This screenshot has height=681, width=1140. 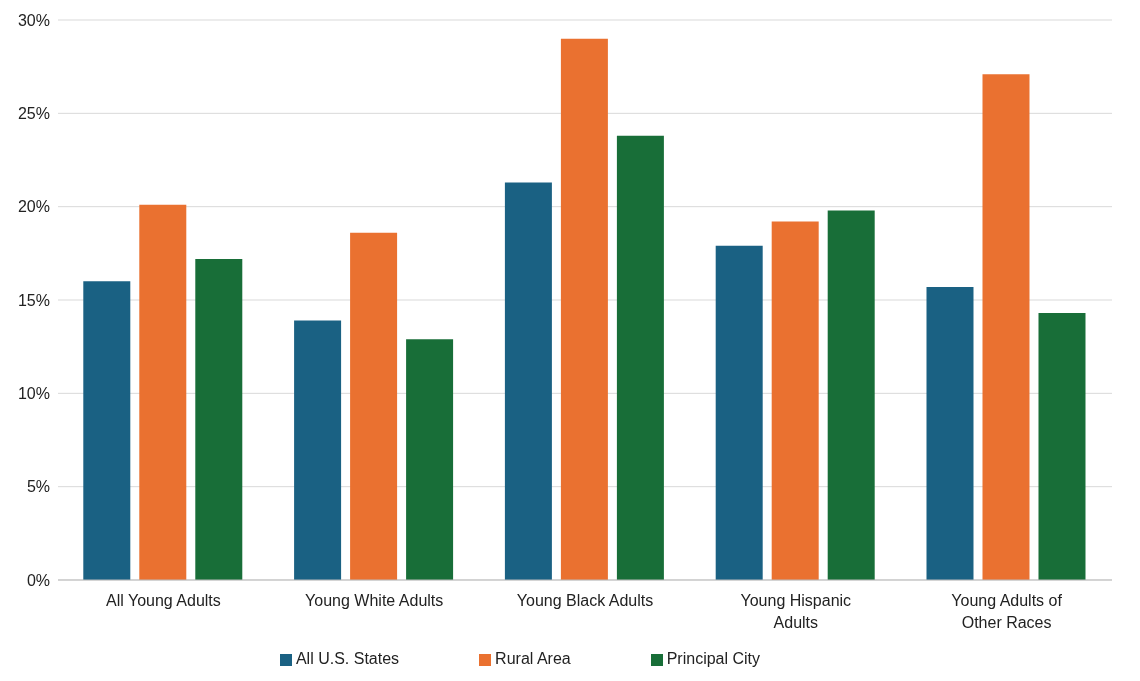 I want to click on y-tick-label: 30%, so click(x=33, y=20).